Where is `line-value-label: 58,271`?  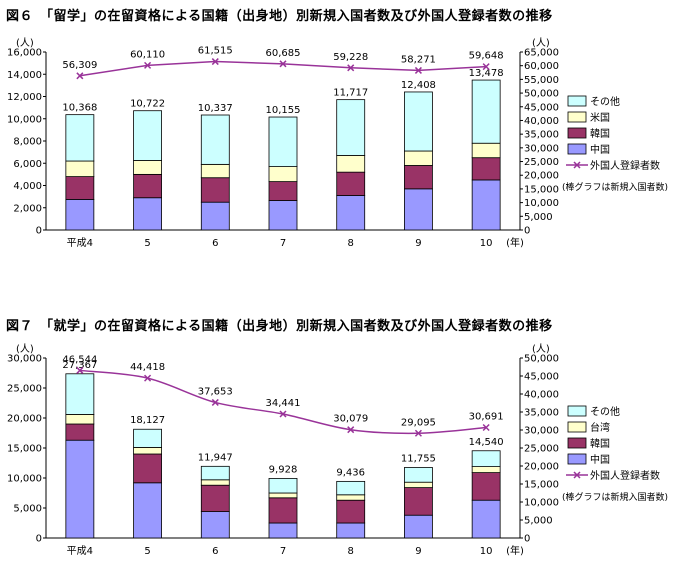 line-value-label: 58,271 is located at coordinates (418, 59).